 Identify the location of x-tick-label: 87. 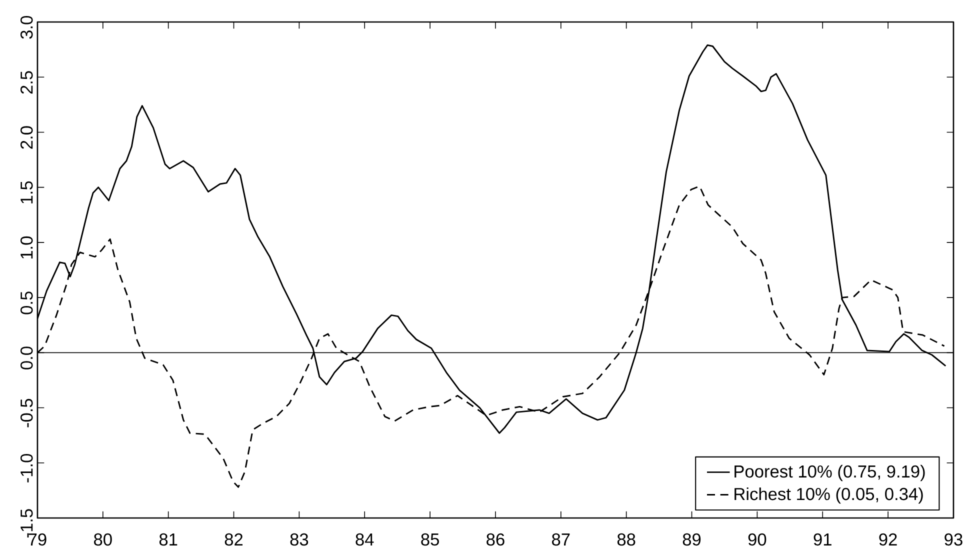
(561, 539).